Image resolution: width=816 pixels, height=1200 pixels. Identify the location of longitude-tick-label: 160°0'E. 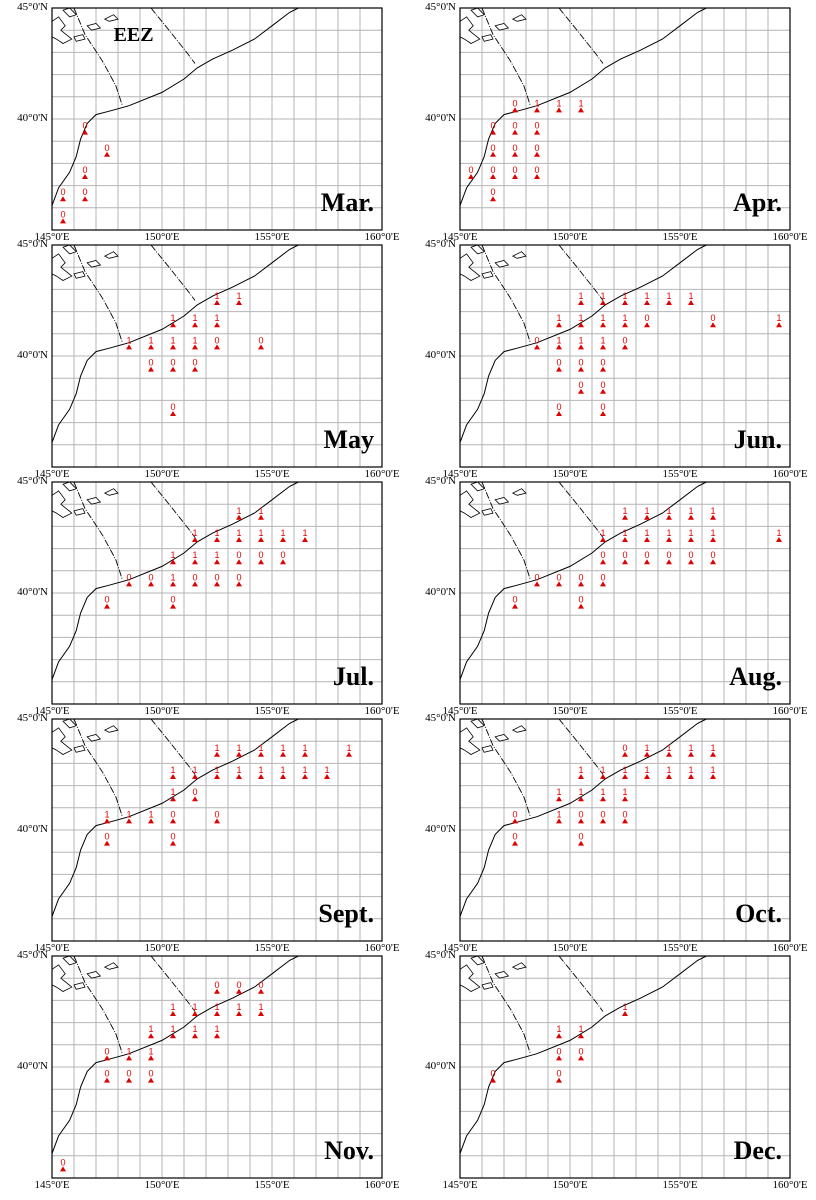
(790, 237).